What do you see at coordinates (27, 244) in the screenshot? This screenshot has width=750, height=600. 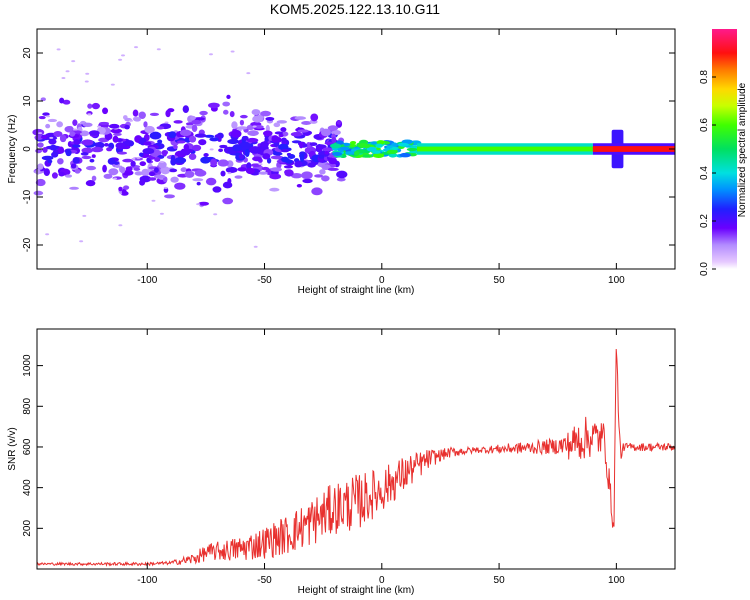 I see `y-tick-label: -20` at bounding box center [27, 244].